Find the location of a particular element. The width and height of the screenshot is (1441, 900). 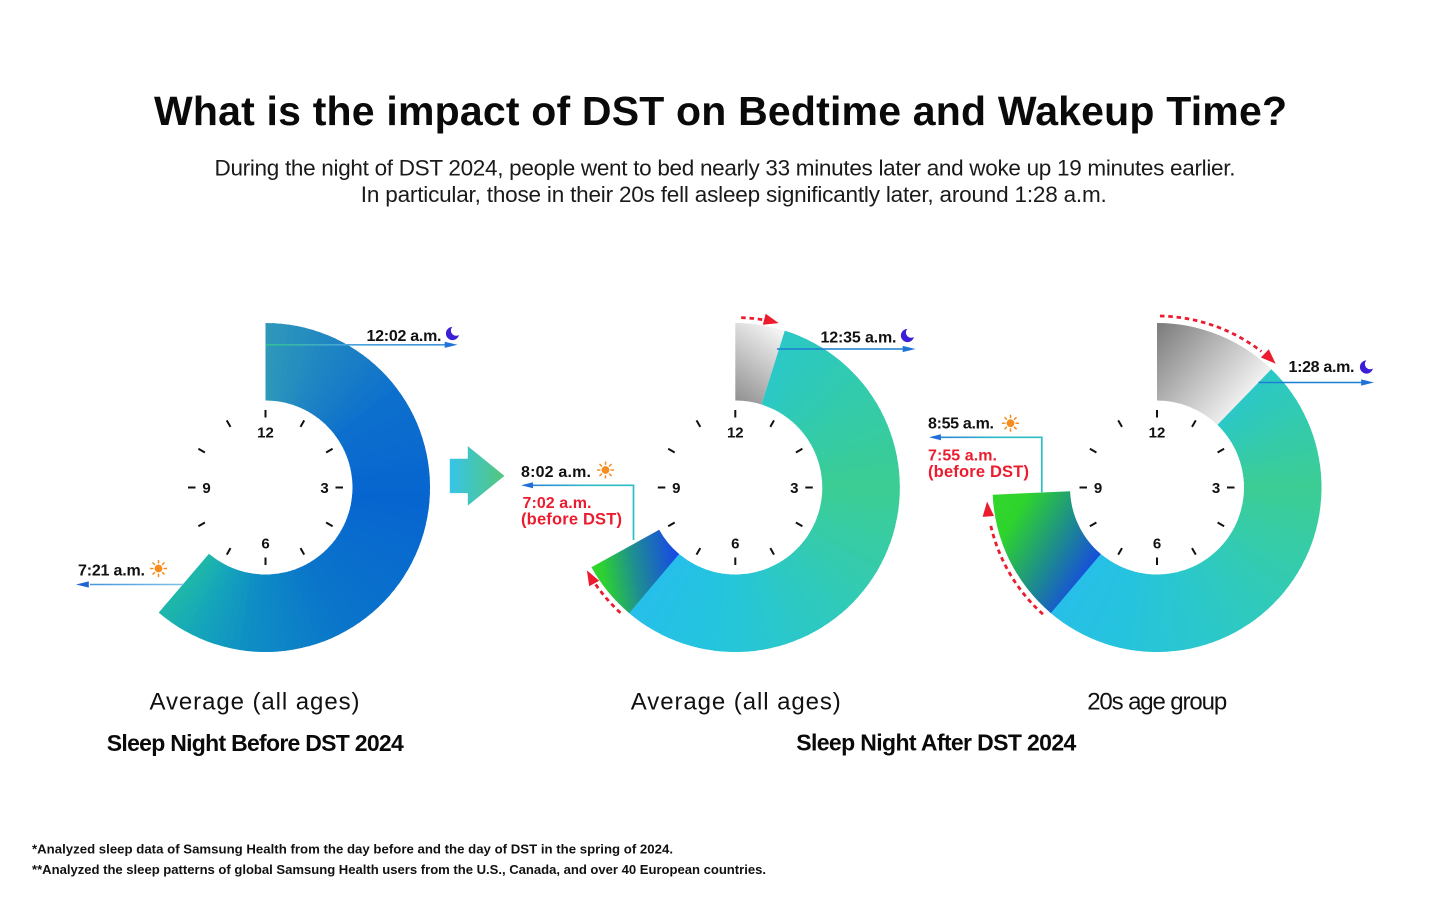

svg-text: 12:02 a.m. is located at coordinates (404, 336).